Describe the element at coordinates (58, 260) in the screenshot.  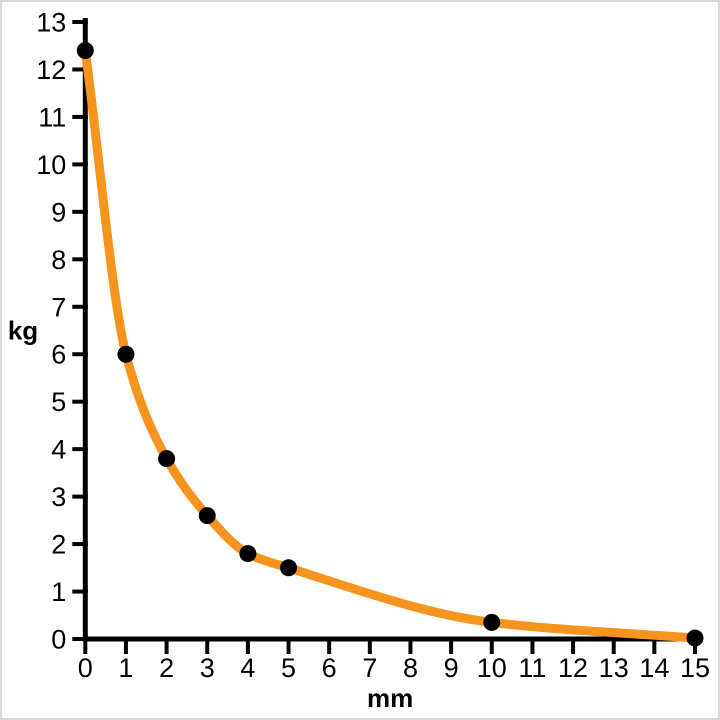
I see `y-tick-label: 8` at that location.